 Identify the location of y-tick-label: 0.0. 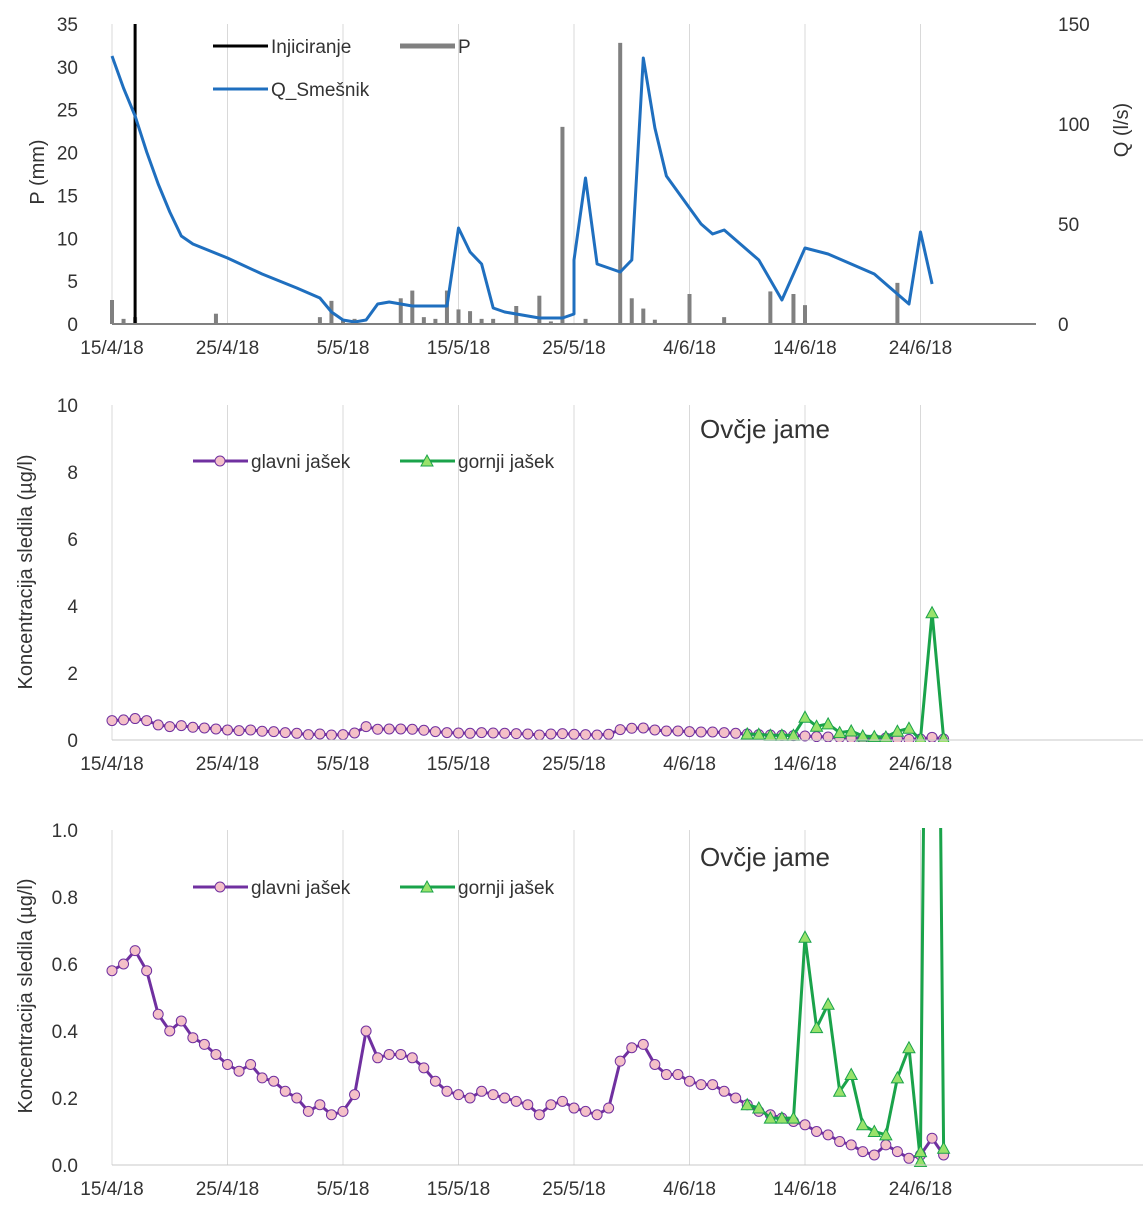
(65, 1166).